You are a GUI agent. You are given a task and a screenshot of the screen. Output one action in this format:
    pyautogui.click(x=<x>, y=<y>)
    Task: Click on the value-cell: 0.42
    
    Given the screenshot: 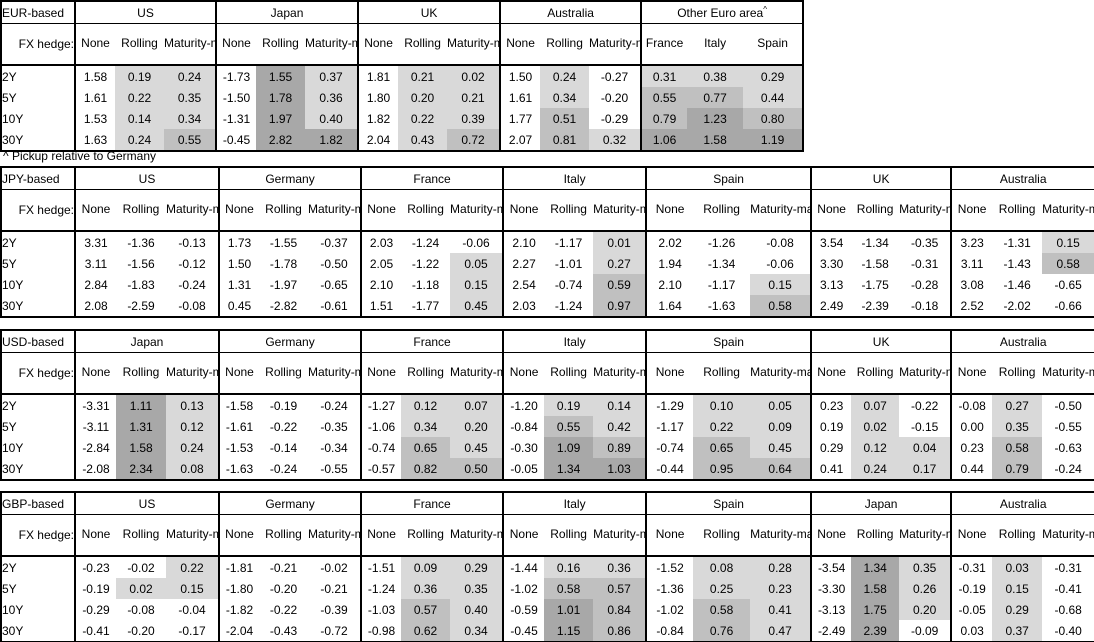 What is the action you would take?
    pyautogui.click(x=620, y=426)
    